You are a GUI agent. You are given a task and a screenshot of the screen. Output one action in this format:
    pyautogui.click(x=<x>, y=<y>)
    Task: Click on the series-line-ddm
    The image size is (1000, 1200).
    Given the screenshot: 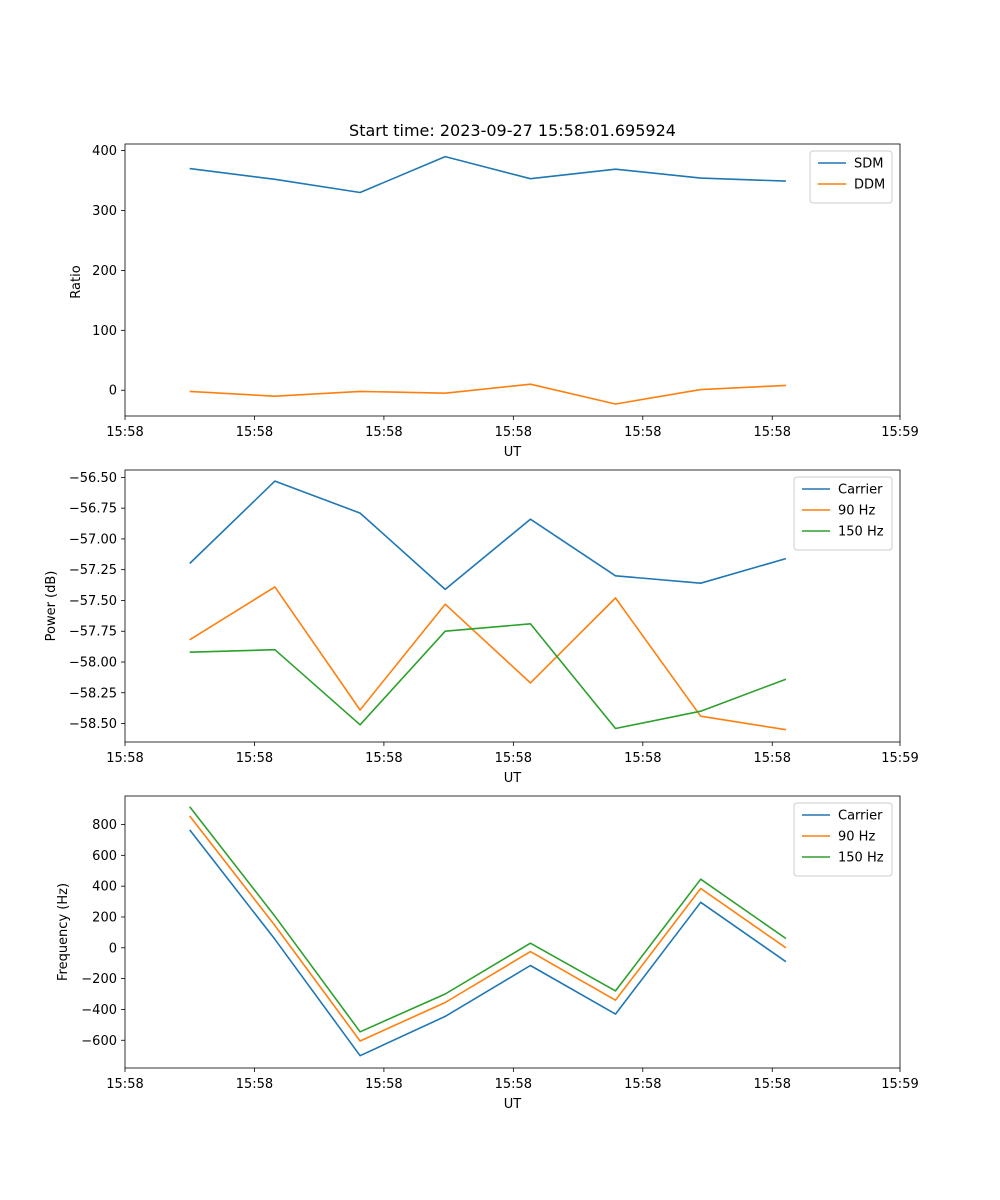 What is the action you would take?
    pyautogui.click(x=487, y=394)
    